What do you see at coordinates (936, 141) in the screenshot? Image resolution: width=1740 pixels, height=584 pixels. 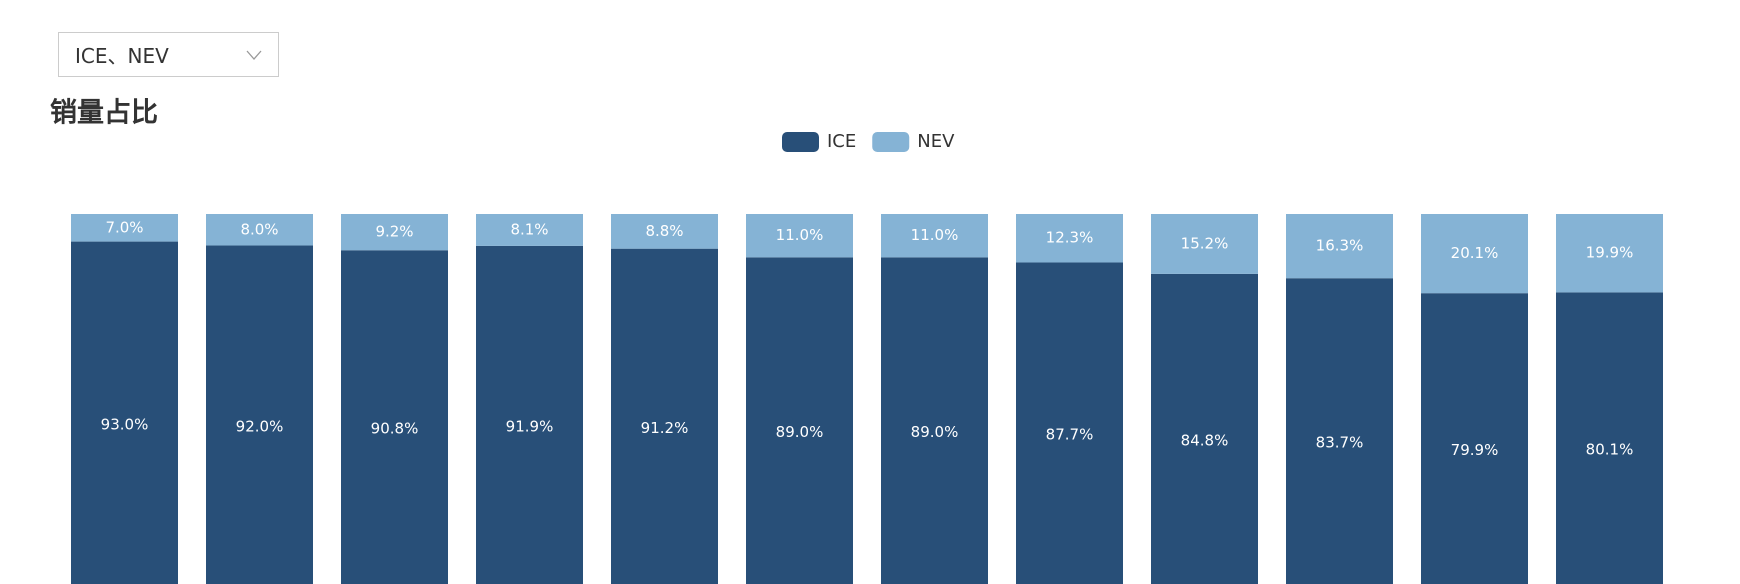 I see `legend-label: NEV` at bounding box center [936, 141].